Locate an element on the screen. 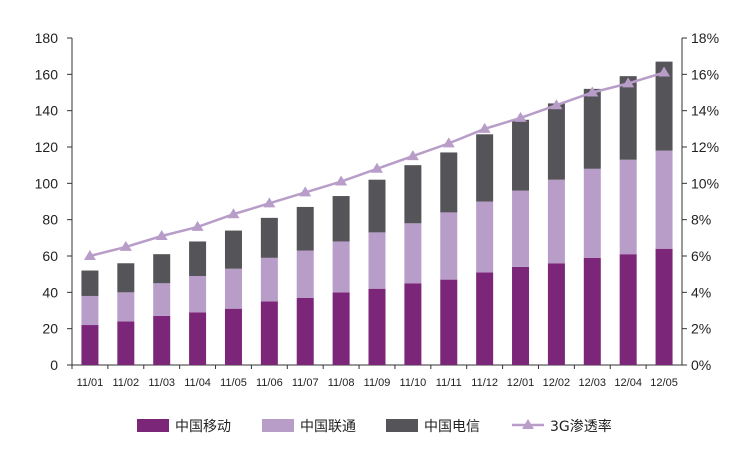 This screenshot has width=732, height=456. y-tick-label: 60 is located at coordinates (50, 256).